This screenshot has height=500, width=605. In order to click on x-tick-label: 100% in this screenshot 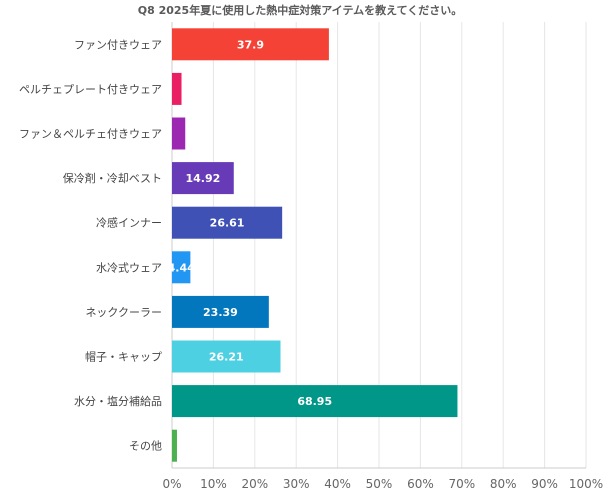, I will do `click(586, 484)`.